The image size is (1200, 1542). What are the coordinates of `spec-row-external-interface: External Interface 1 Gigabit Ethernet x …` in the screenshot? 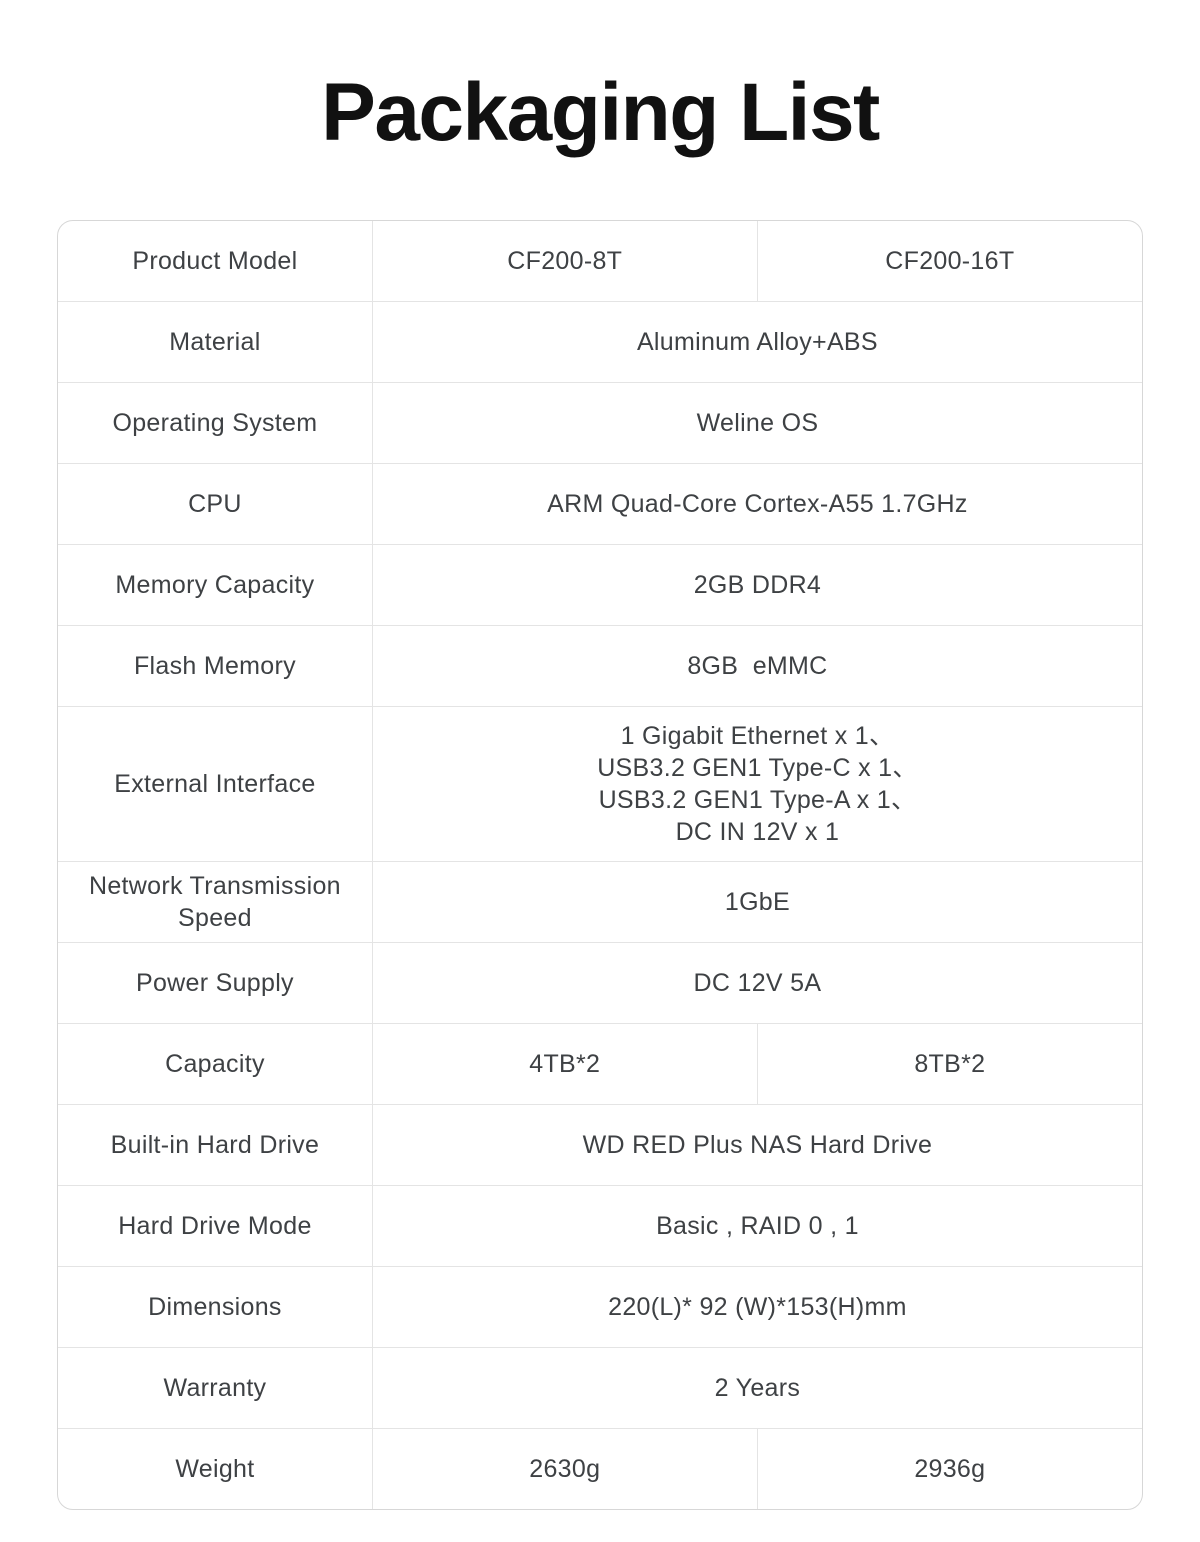 It's located at (600, 784).